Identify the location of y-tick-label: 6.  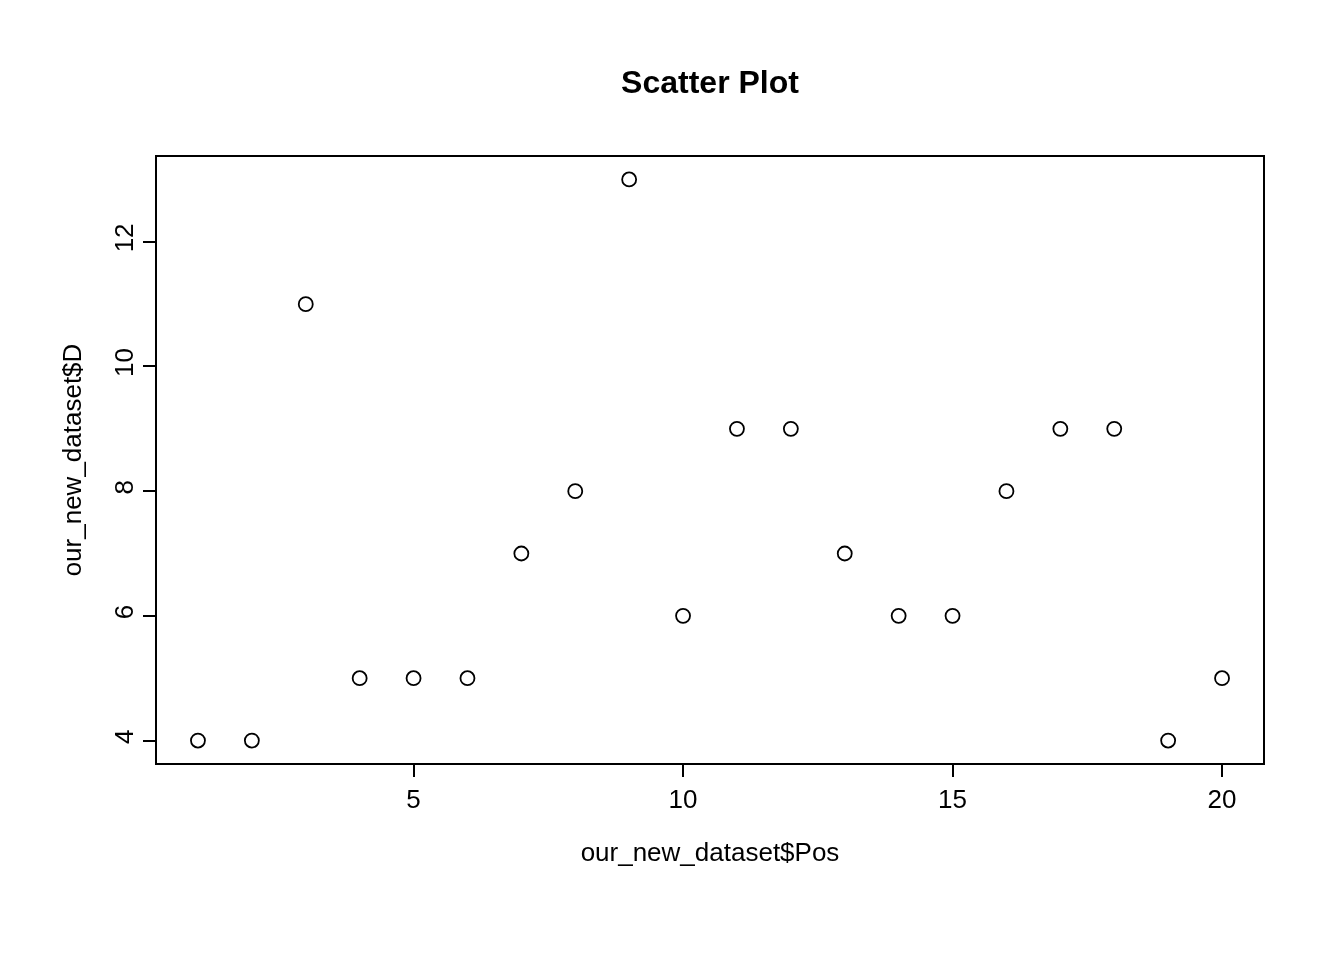
(123, 612).